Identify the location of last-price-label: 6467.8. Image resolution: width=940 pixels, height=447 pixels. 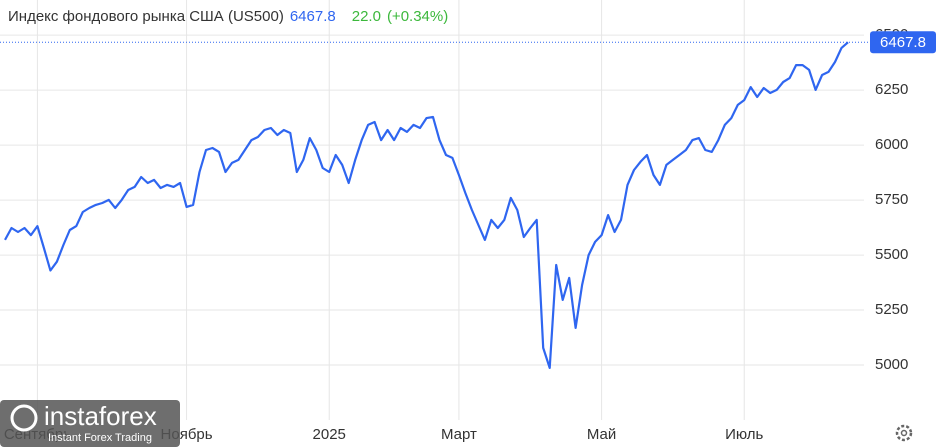
(903, 42).